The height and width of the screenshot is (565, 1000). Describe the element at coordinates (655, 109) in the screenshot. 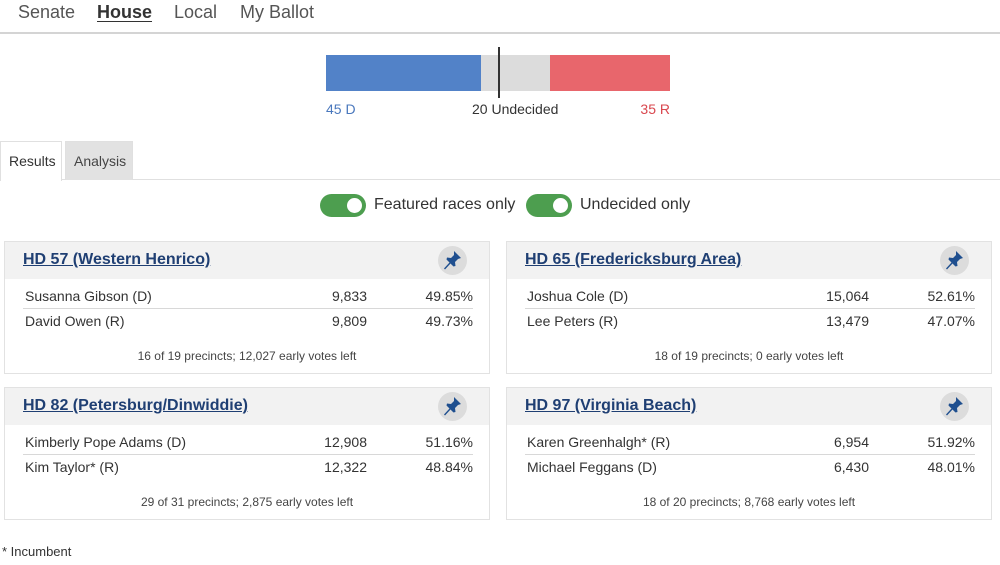

I see `rep-seats-label: 35 R` at that location.